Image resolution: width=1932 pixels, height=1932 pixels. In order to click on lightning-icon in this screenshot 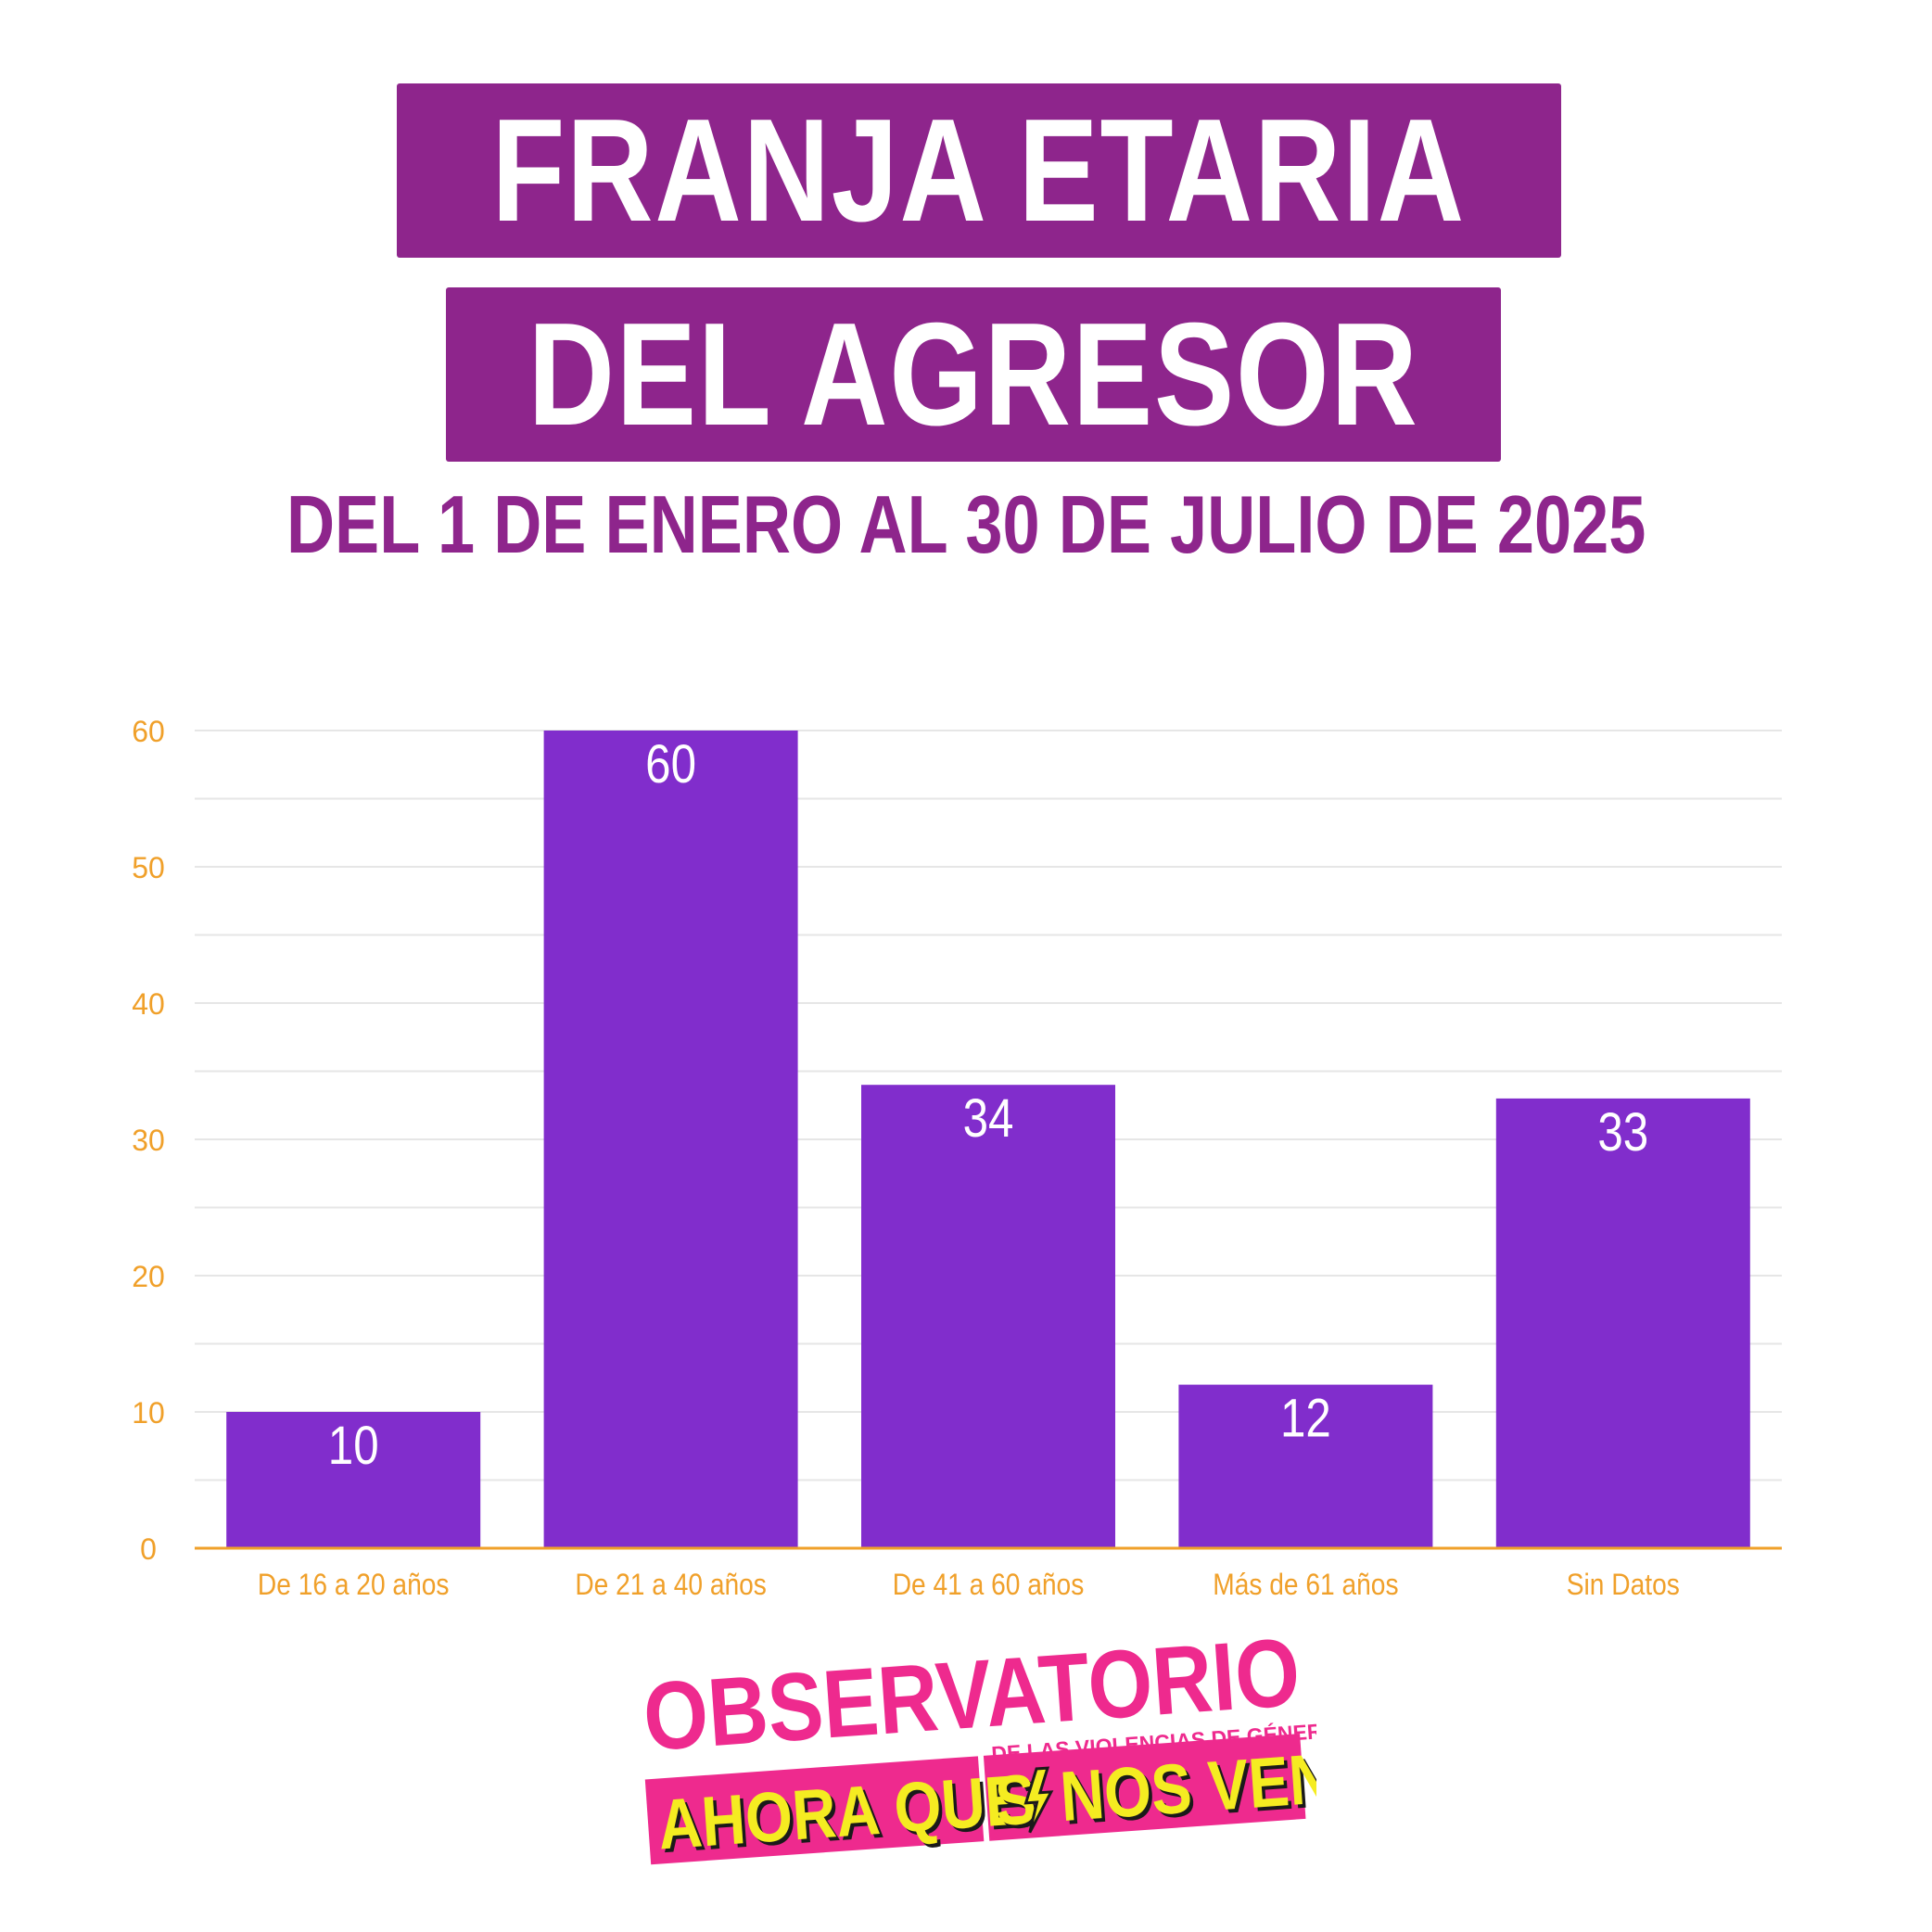, I will do `click(1038, 1800)`.